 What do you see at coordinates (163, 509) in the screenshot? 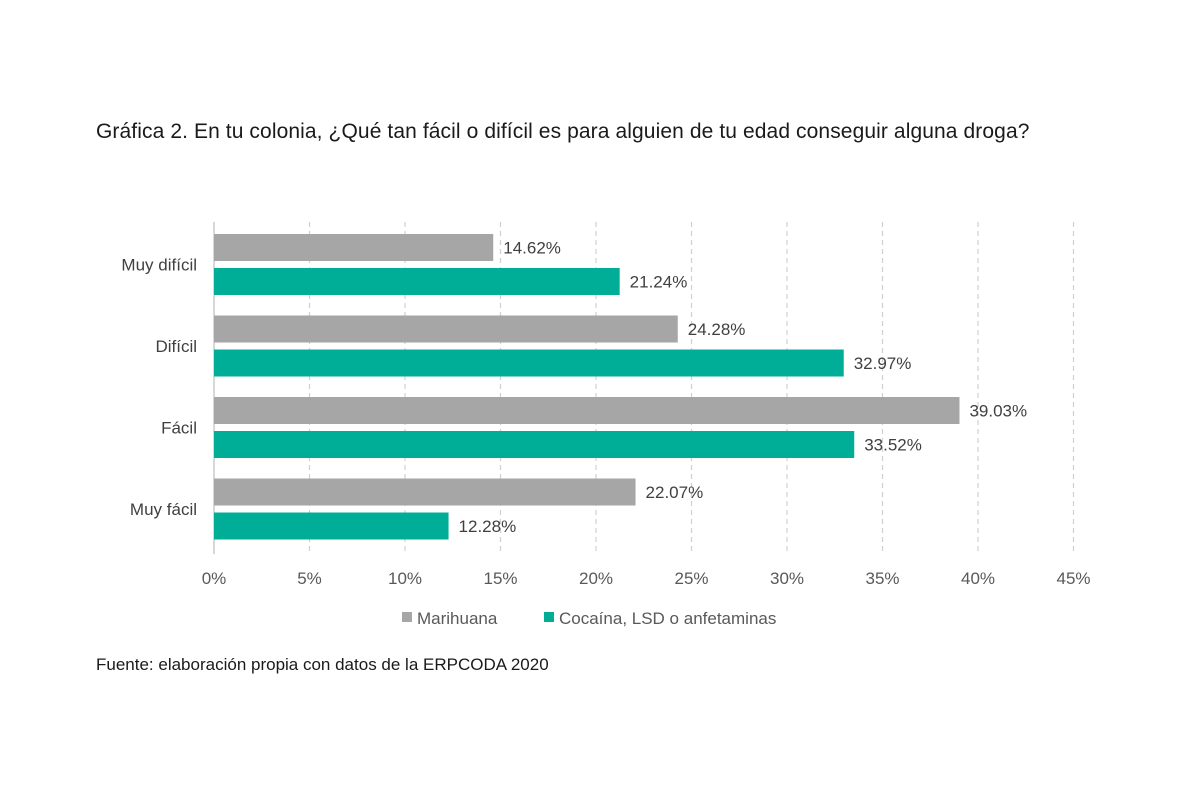
I see `category-label: Muy fácil` at bounding box center [163, 509].